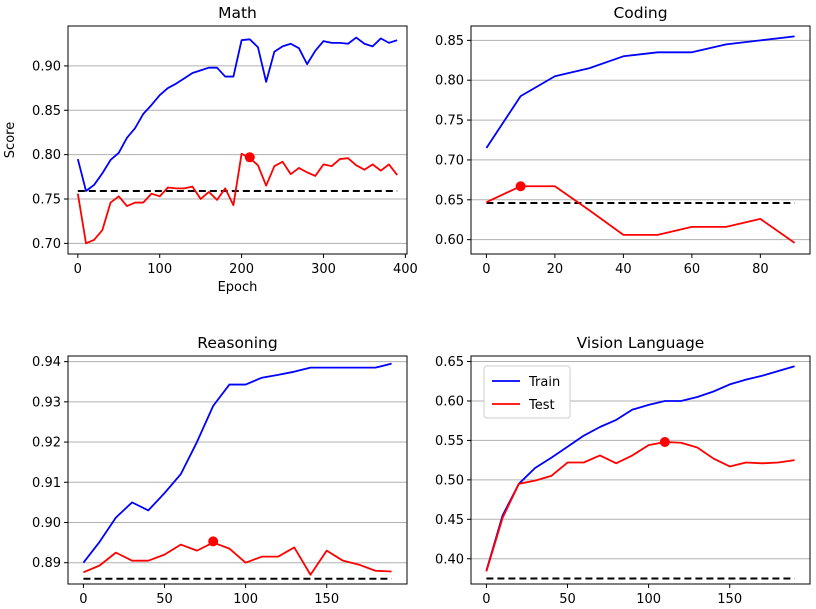 This screenshot has height=609, width=816. Describe the element at coordinates (541, 405) in the screenshot. I see `legend-label-test: Test` at that location.